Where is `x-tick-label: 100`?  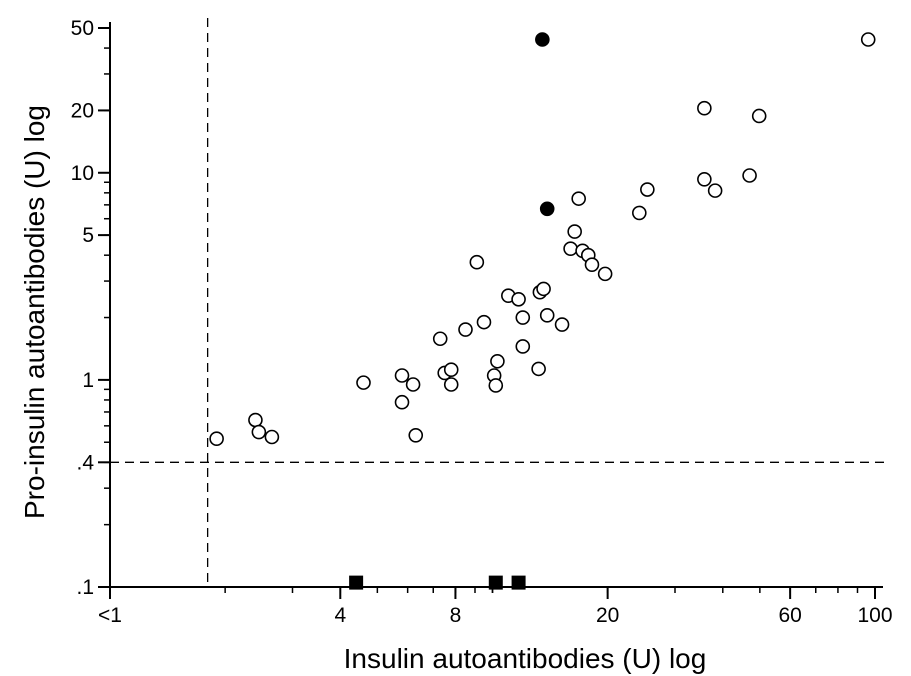
x-tick-label: 100 is located at coordinates (874, 615).